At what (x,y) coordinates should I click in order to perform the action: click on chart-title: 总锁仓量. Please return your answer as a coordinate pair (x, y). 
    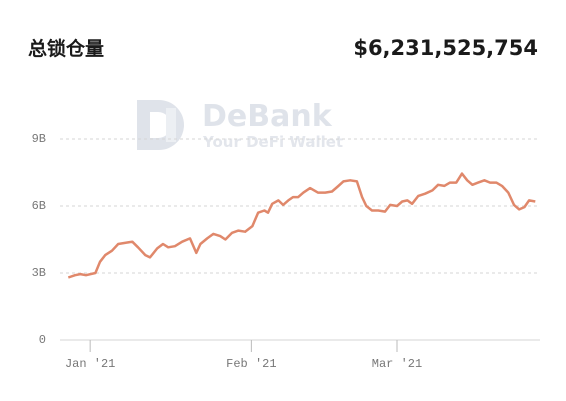
    Looking at the image, I should click on (66, 48).